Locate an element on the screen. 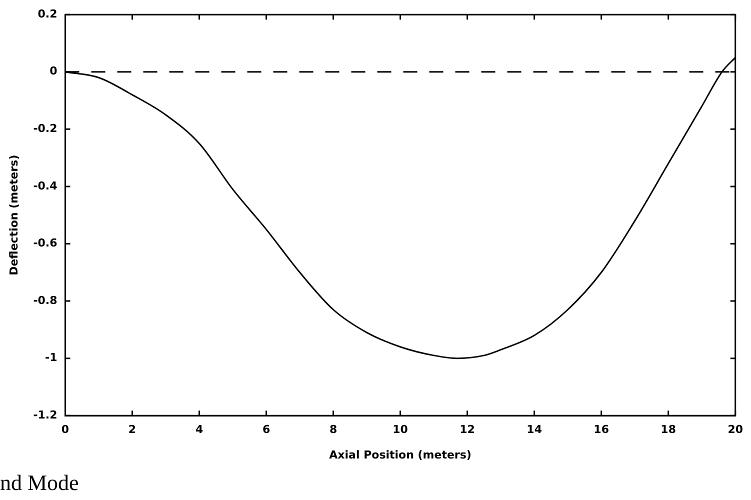  x-tick-label: 18 is located at coordinates (668, 429).